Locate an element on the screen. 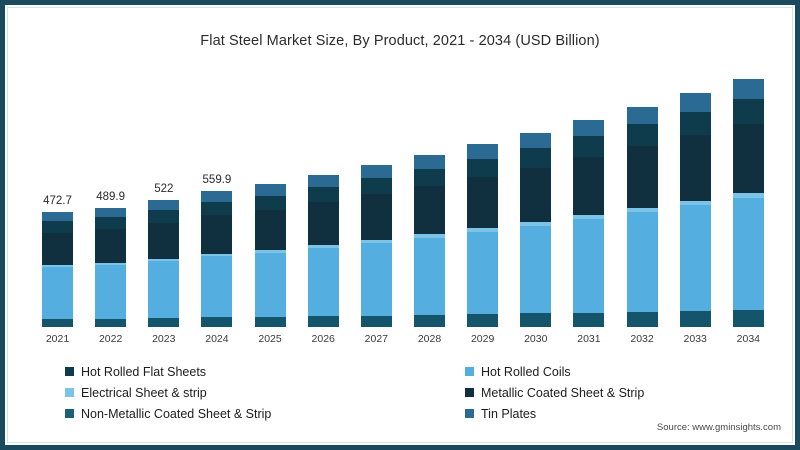  legend-item: Tin Plates is located at coordinates (610, 414).